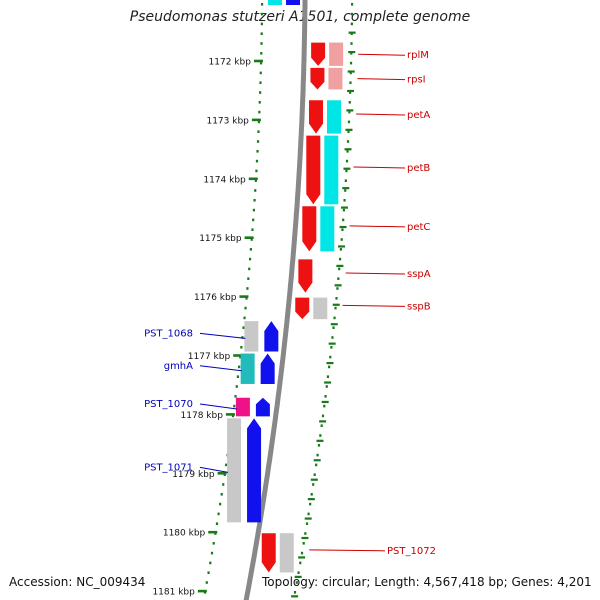 This screenshot has width=600, height=600. I want to click on minus-strand-cds, so click(271, 336).